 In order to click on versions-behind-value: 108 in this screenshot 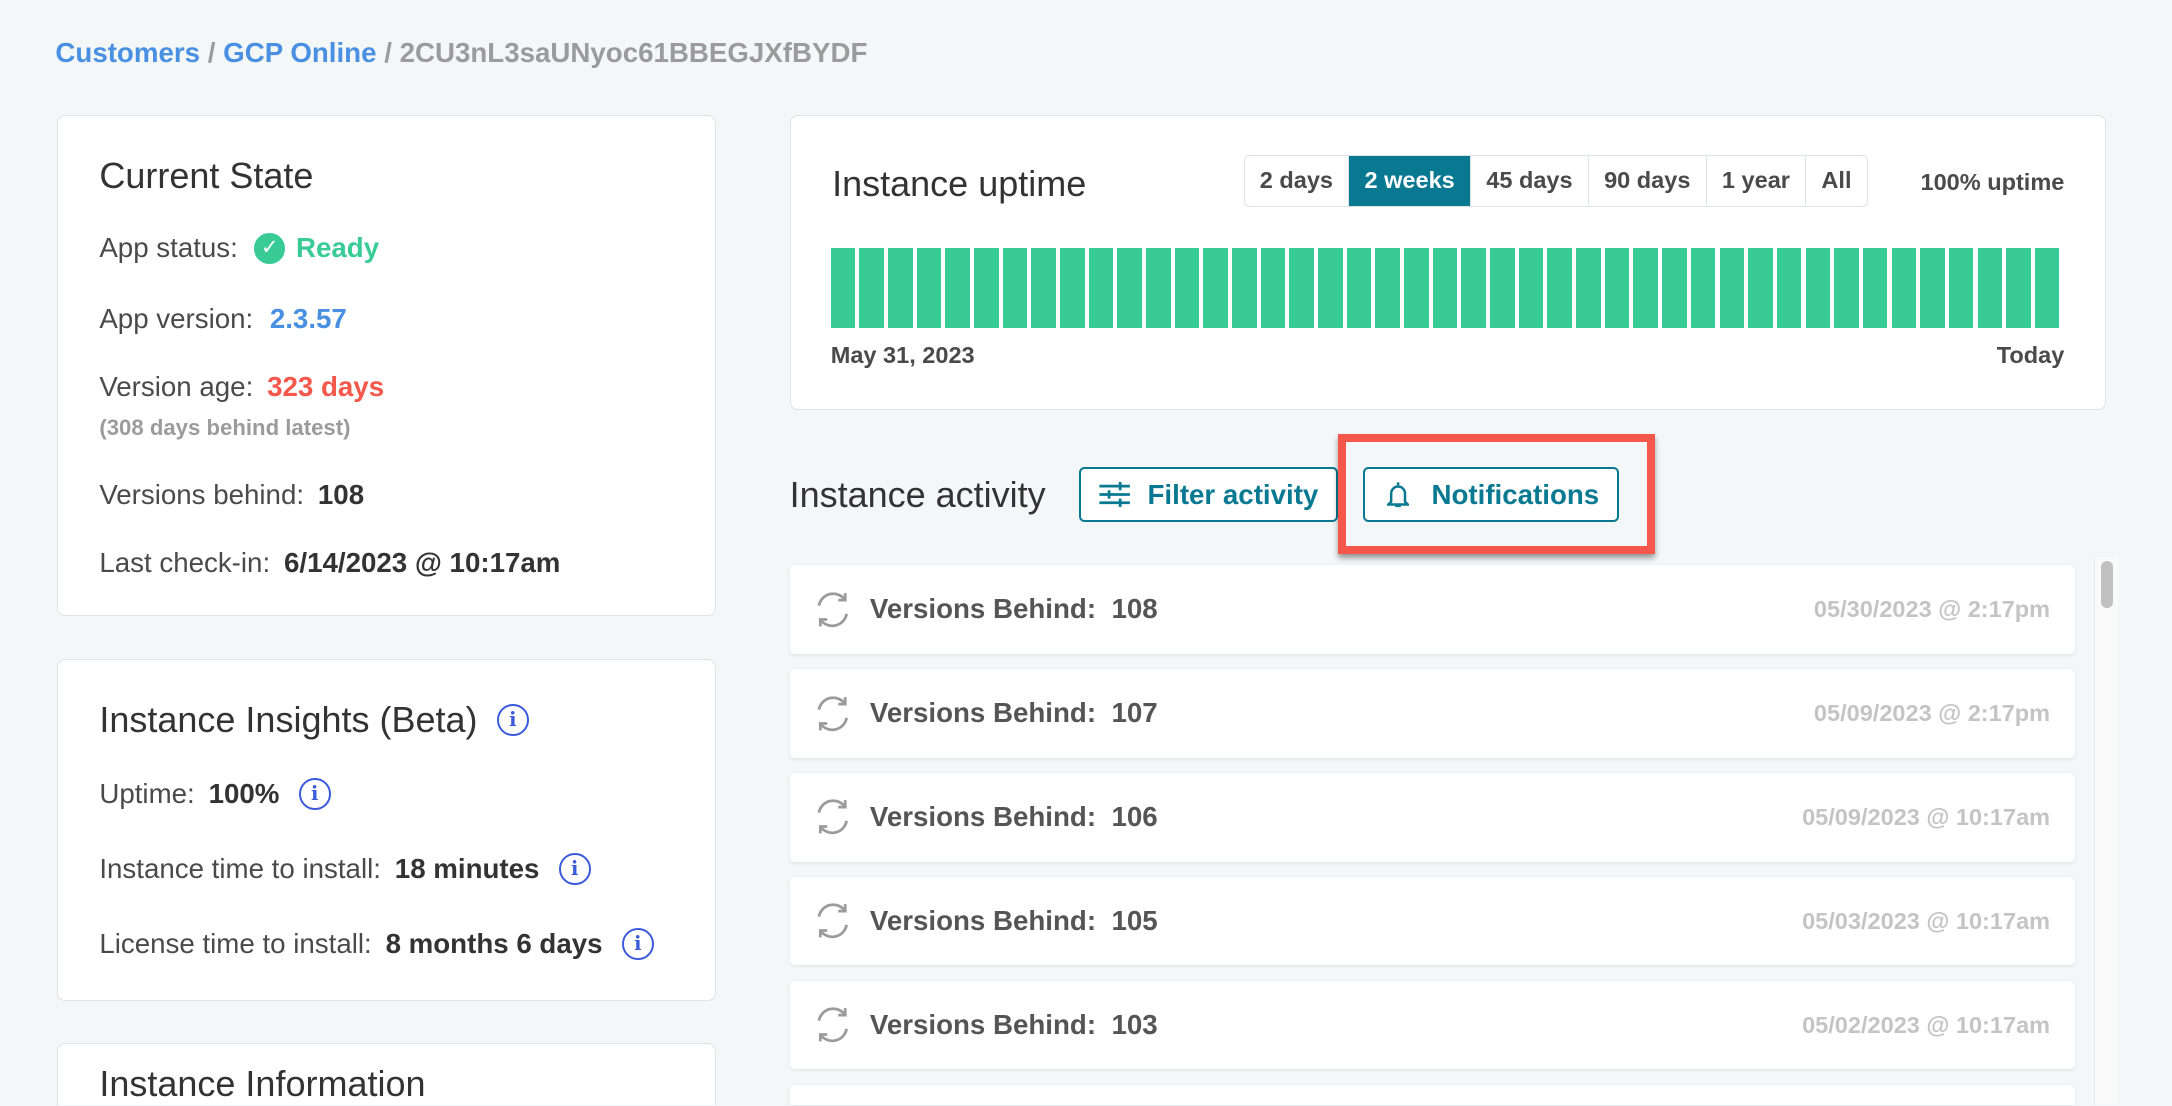, I will do `click(341, 494)`.